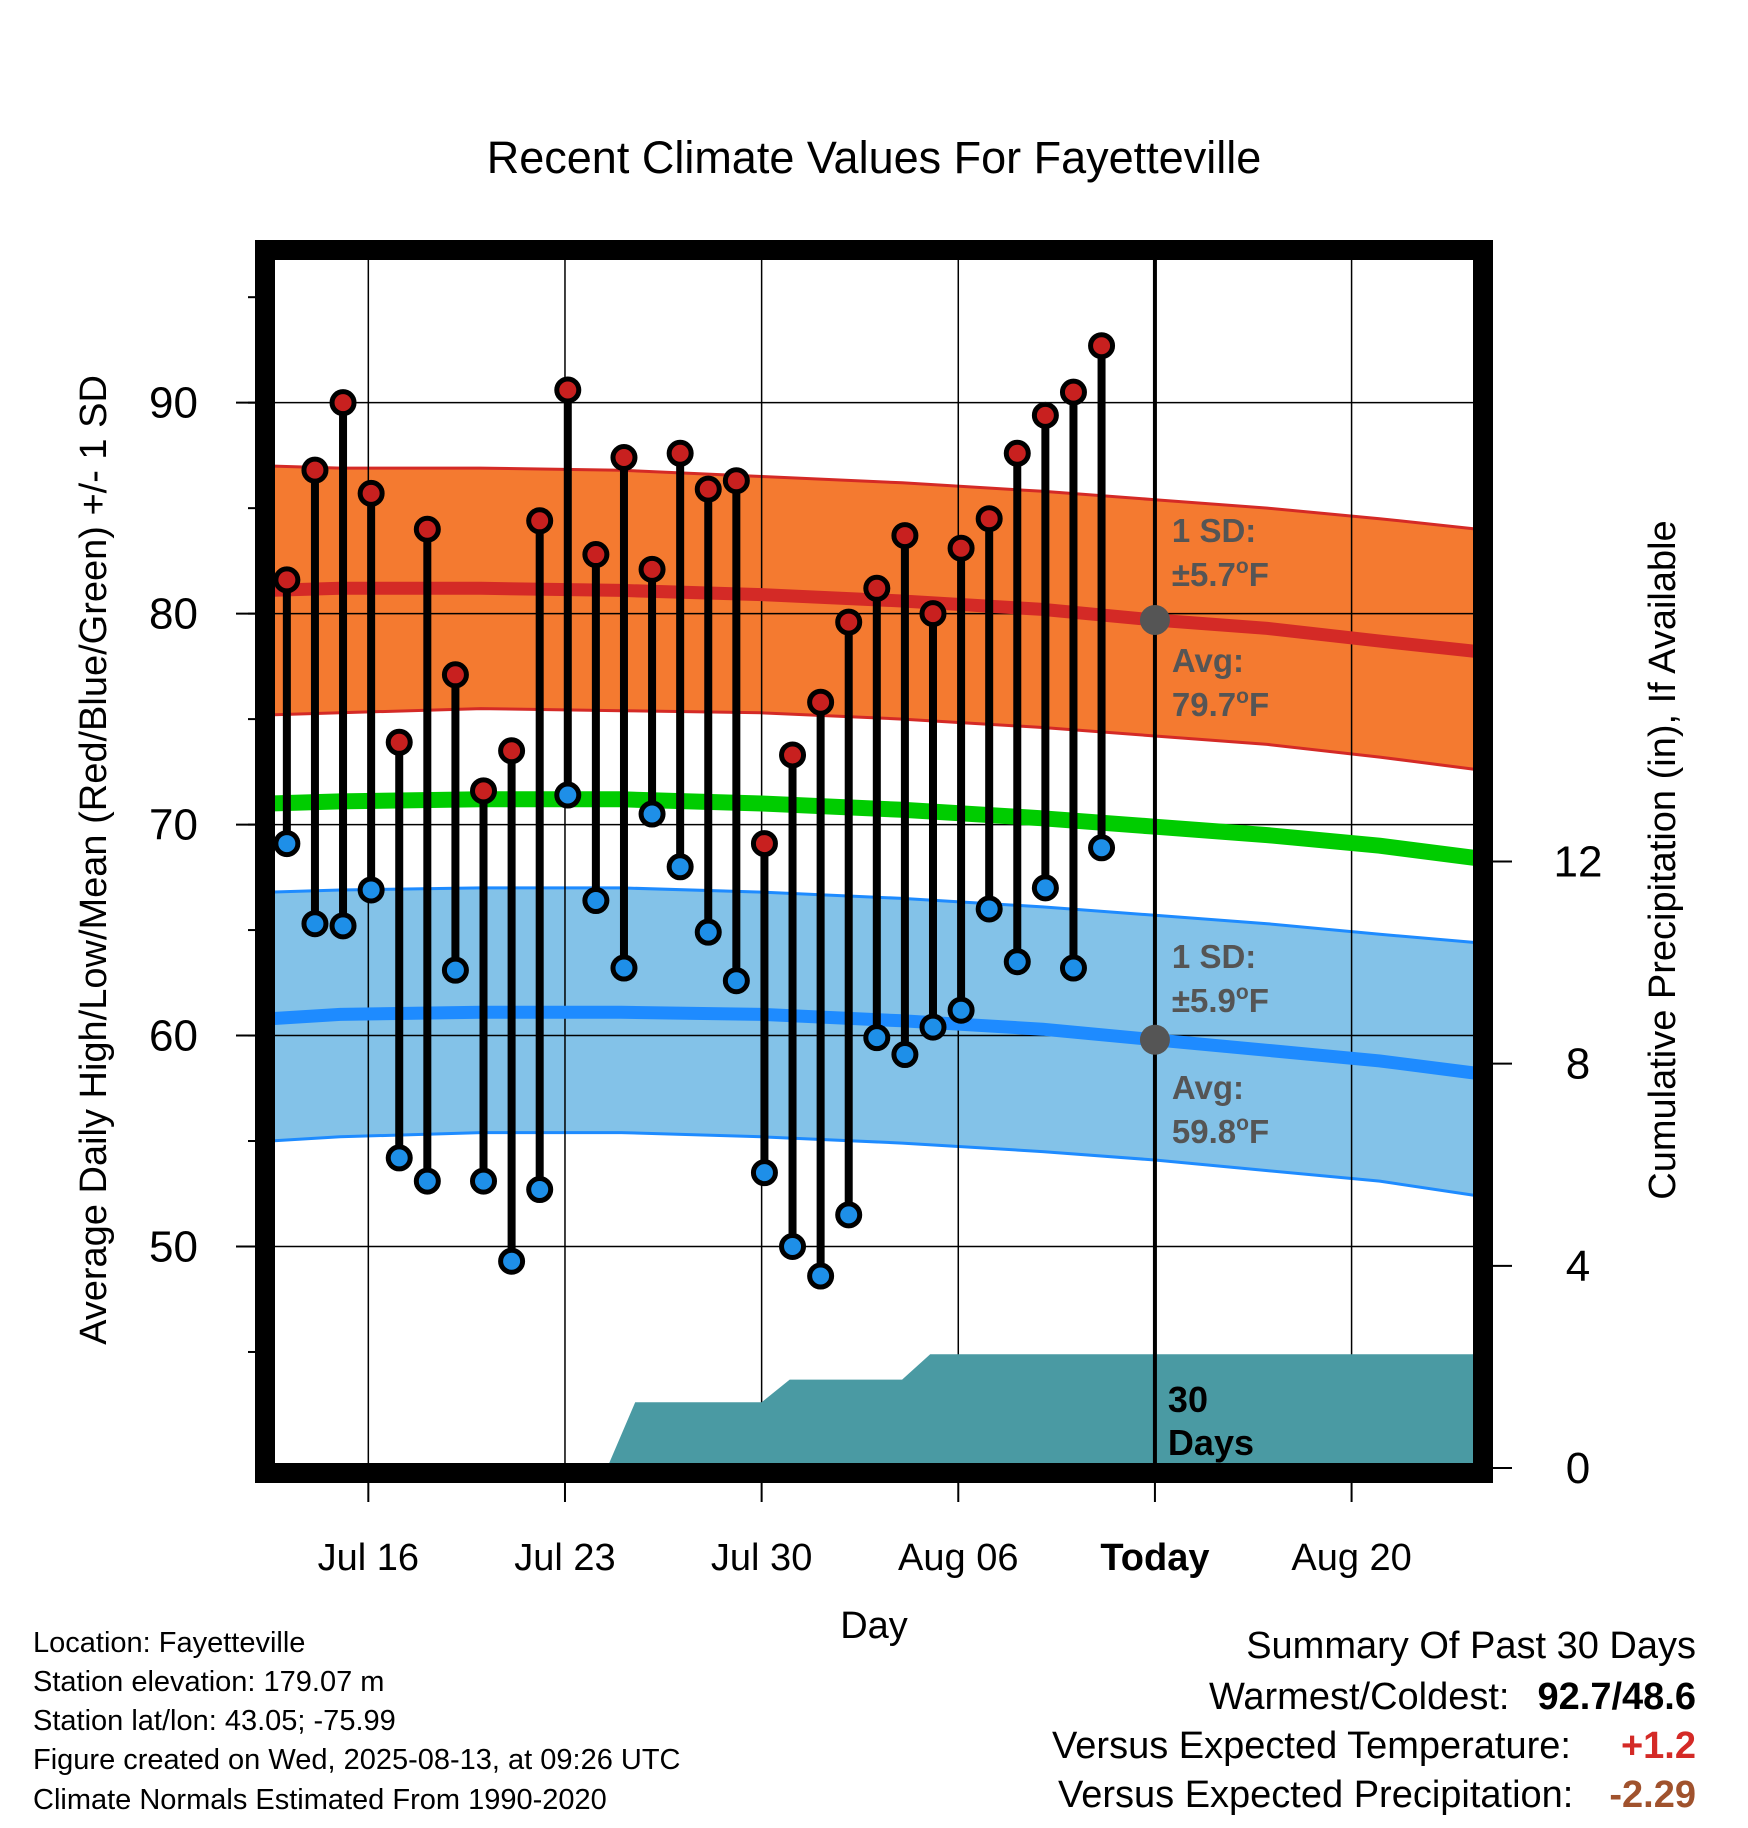  I want to click on summary-warmest-value: 92.7, so click(1574, 1697).